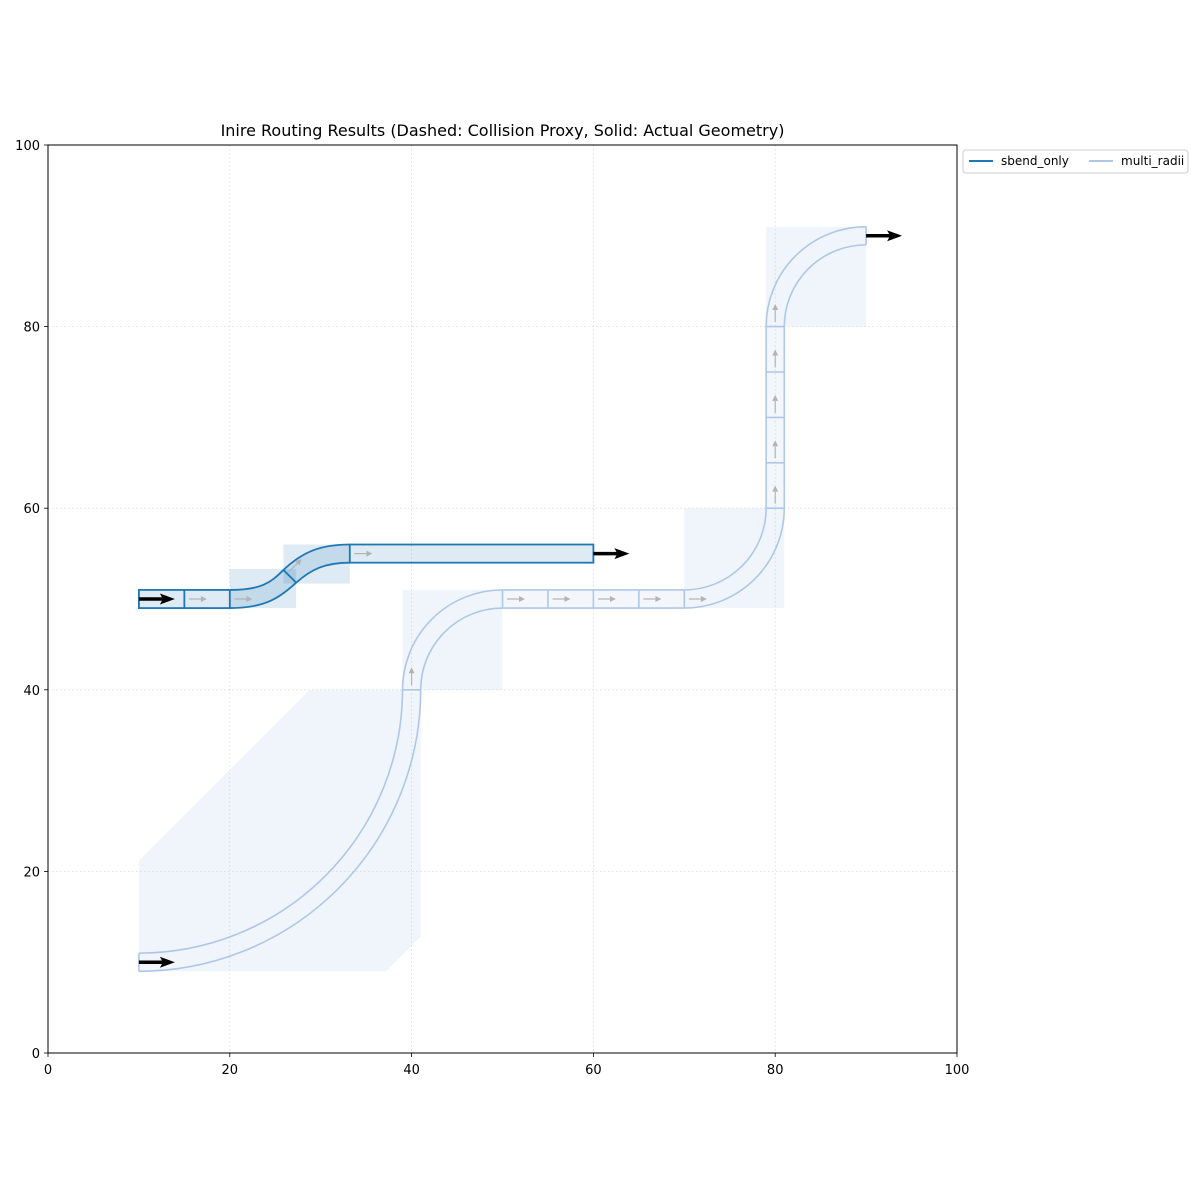 This screenshot has height=1200, width=1200. Describe the element at coordinates (167, 599) in the screenshot. I see `port-arrow-start-sbend-only-head` at that location.